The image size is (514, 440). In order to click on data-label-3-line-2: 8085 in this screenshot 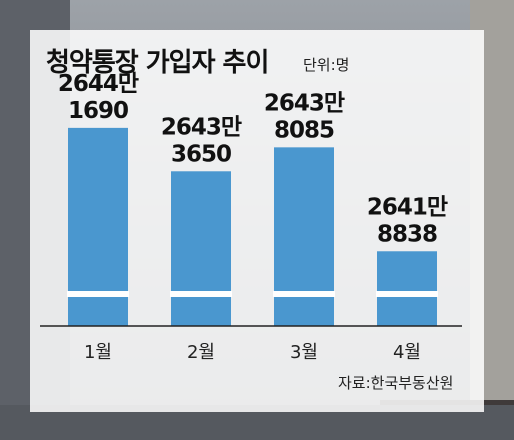, I will do `click(304, 130)`.